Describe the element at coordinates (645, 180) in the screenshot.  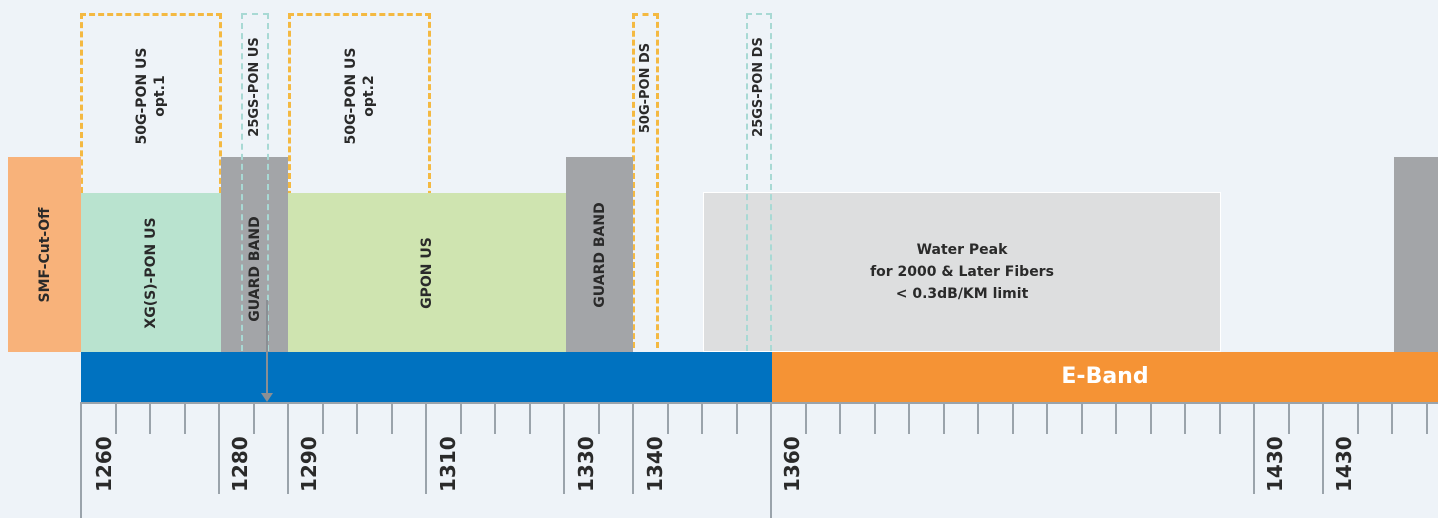
I see `dashed-50g-pon-ds: 50G-PON DS` at that location.